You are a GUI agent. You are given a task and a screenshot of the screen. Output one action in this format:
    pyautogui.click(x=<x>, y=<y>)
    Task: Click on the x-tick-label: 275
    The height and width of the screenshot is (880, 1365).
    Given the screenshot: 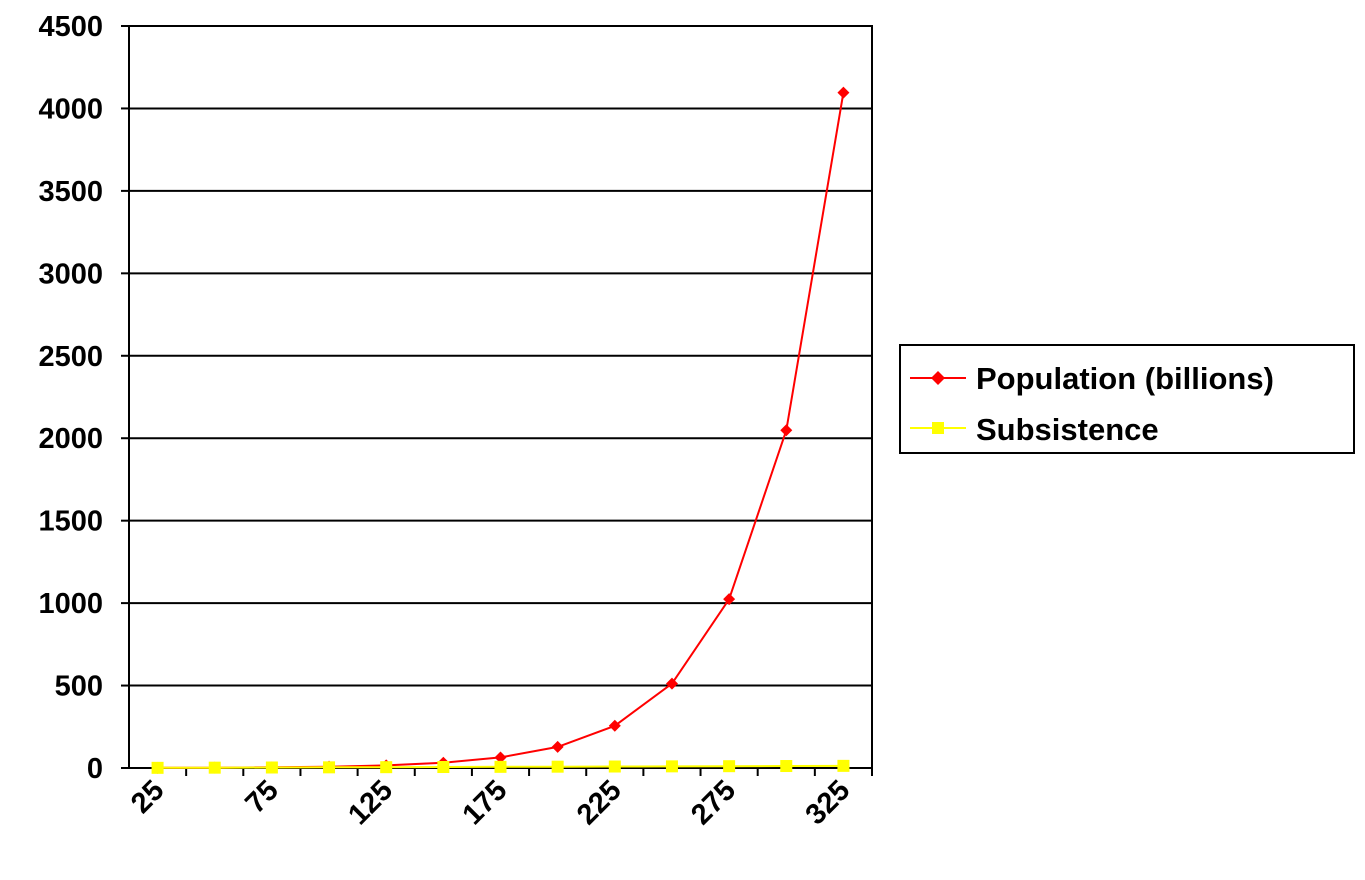 What is the action you would take?
    pyautogui.click(x=713, y=802)
    